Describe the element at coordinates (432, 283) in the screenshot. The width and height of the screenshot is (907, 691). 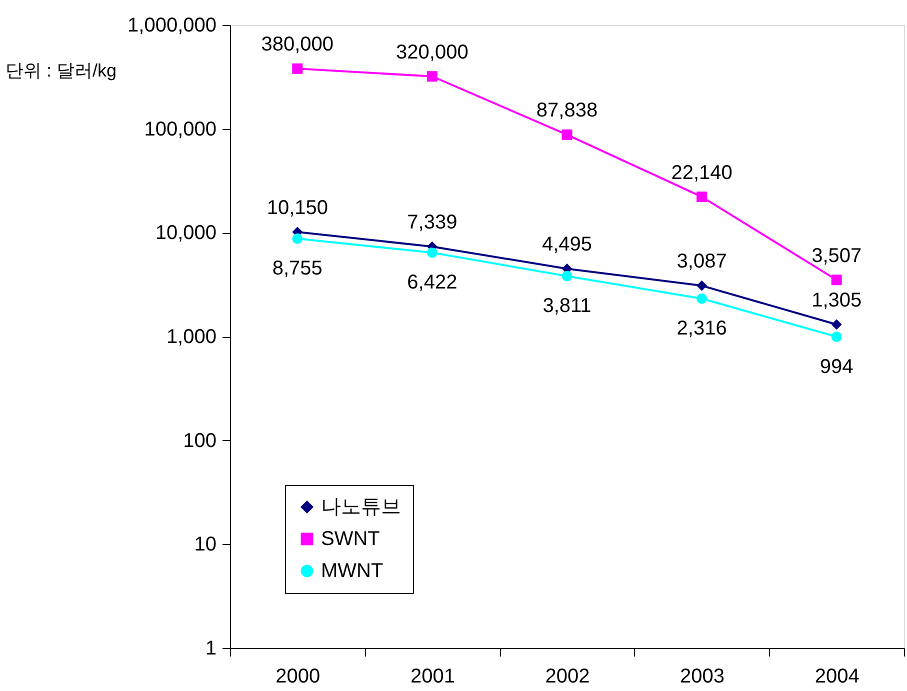
I see `data-label: 6,422` at that location.